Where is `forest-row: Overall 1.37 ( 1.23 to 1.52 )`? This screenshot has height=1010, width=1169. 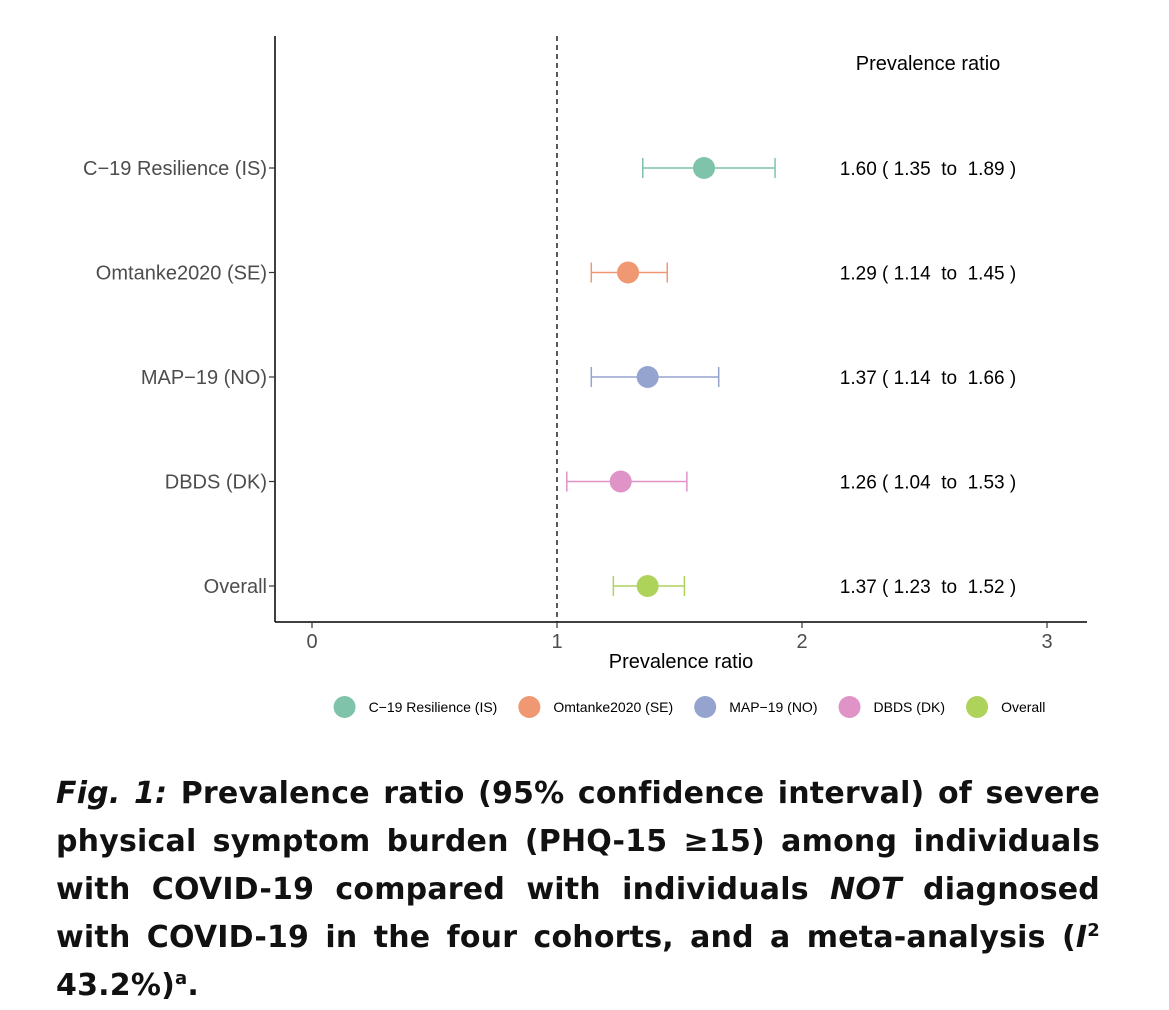 forest-row: Overall 1.37 ( 1.23 to 1.52 ) is located at coordinates (610, 586).